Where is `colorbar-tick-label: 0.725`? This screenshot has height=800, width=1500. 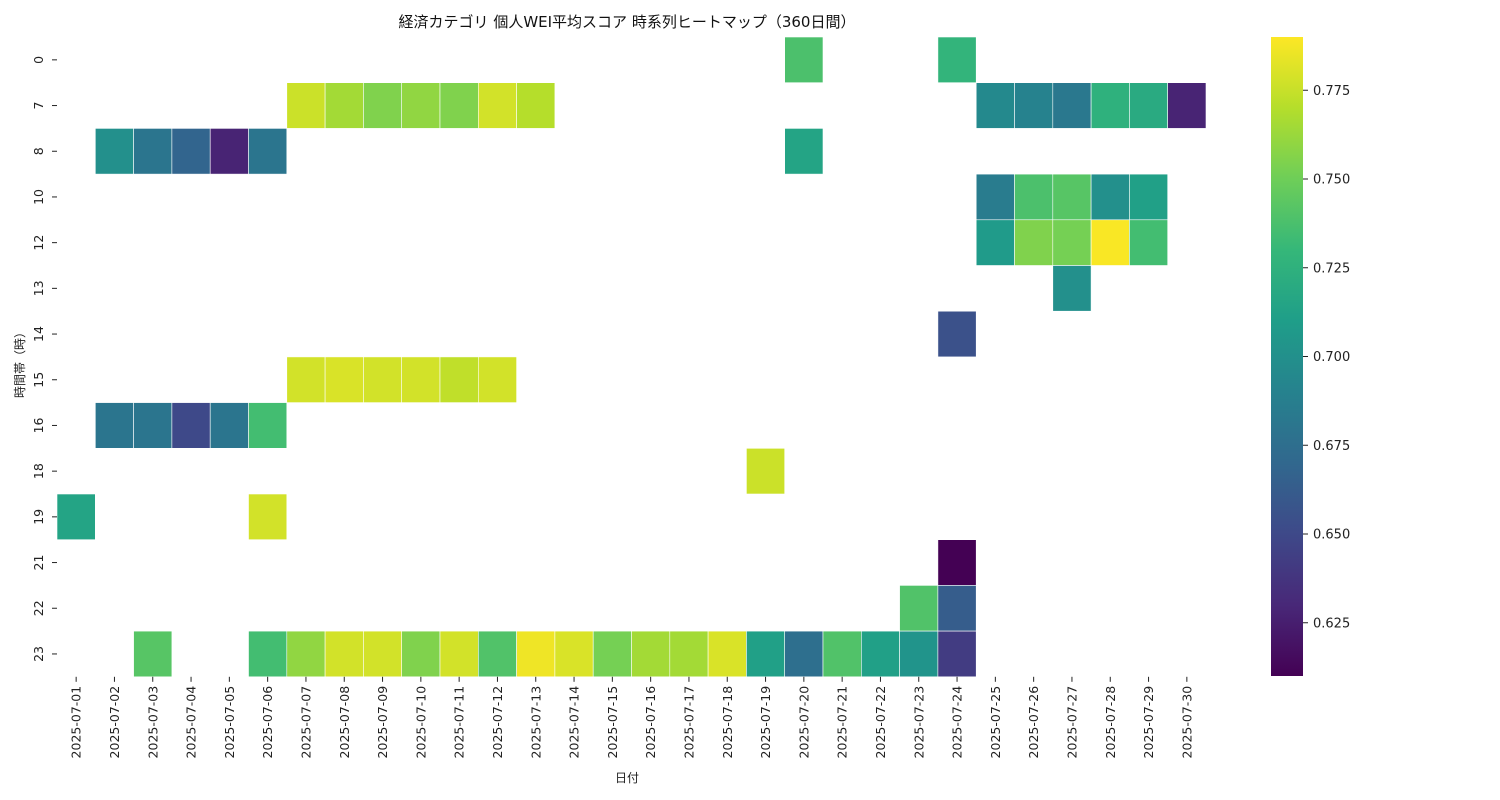
colorbar-tick-label: 0.725 is located at coordinates (1331, 268).